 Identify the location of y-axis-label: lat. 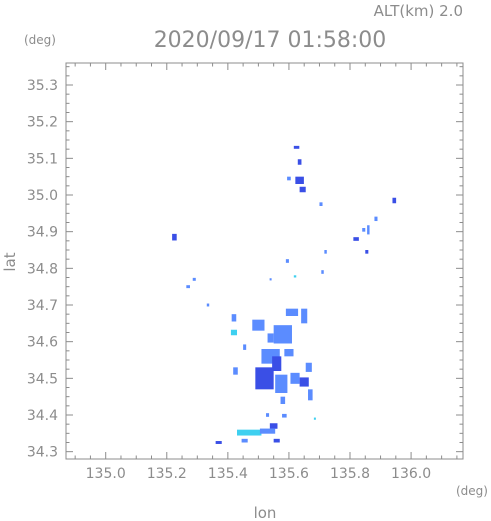
(10, 261).